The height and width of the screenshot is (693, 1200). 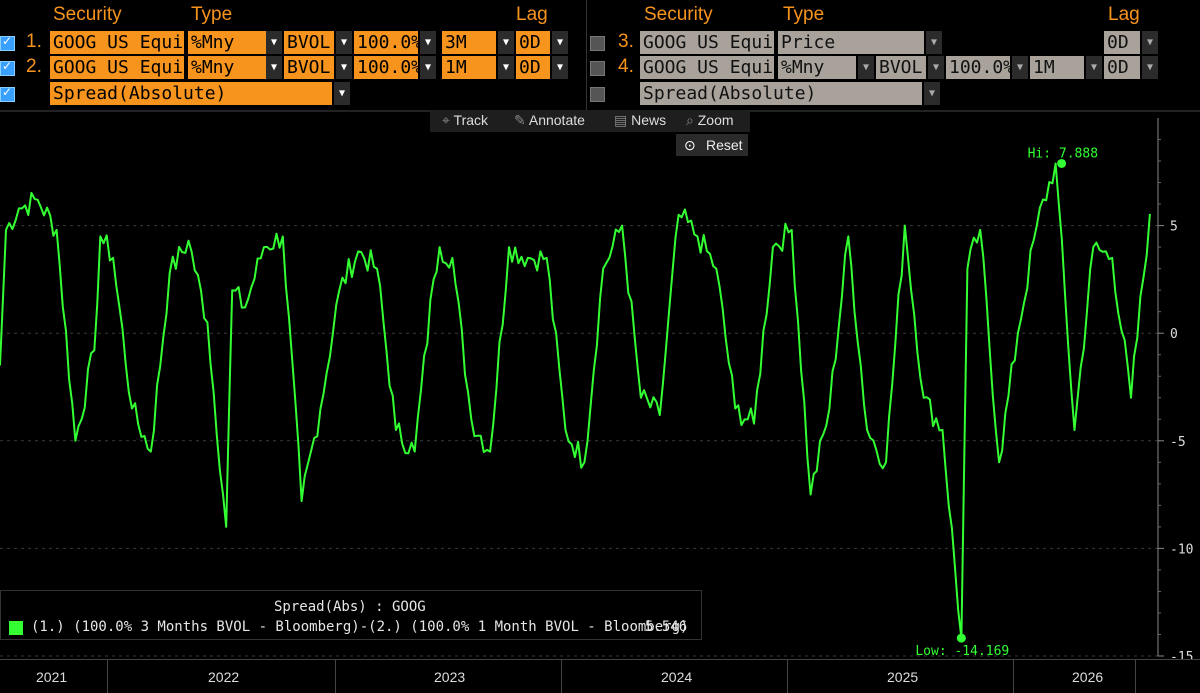 What do you see at coordinates (1178, 442) in the screenshot?
I see `y-tick-label: -5` at bounding box center [1178, 442].